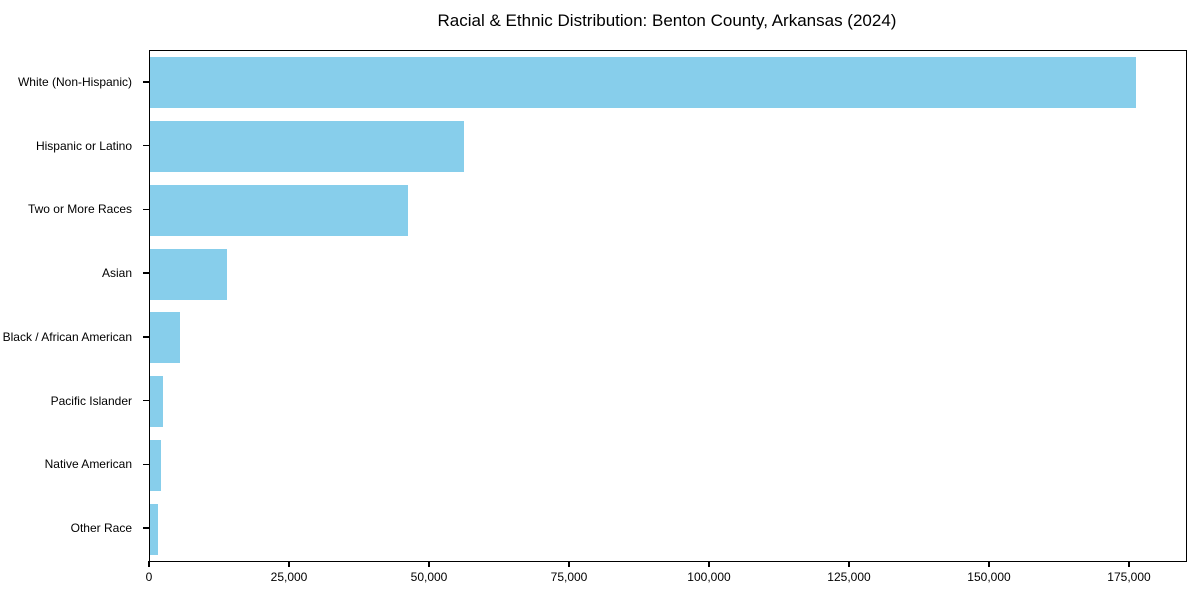 The image size is (1200, 600). I want to click on y-axis-label: Hispanic or Latino, so click(83, 145).